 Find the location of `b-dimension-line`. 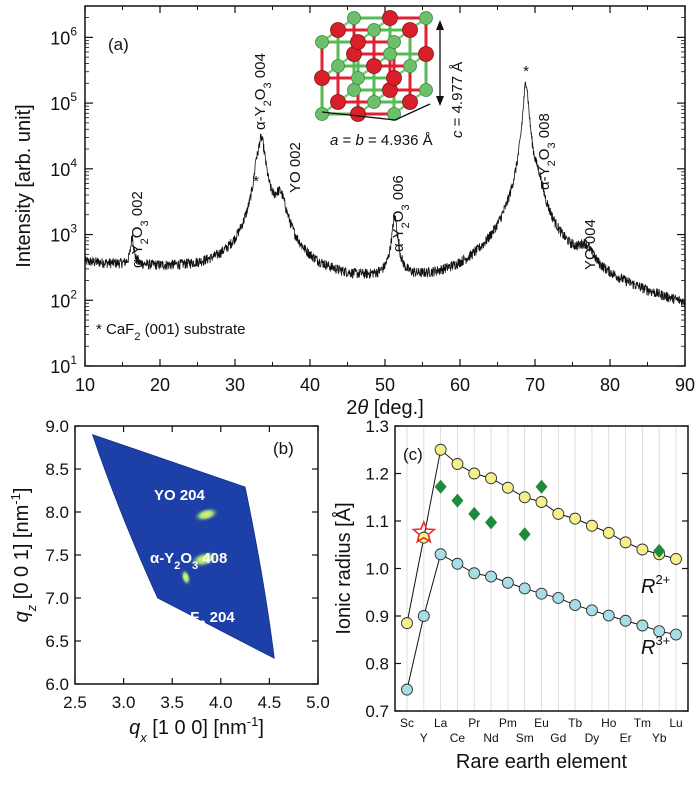

b-dimension-line is located at coordinates (412, 112).